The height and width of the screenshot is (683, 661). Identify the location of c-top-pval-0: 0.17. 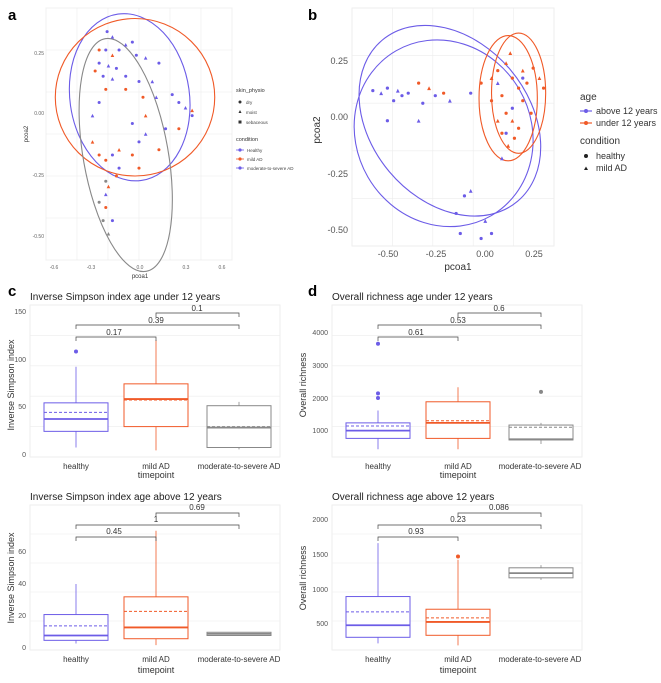
(114, 332).